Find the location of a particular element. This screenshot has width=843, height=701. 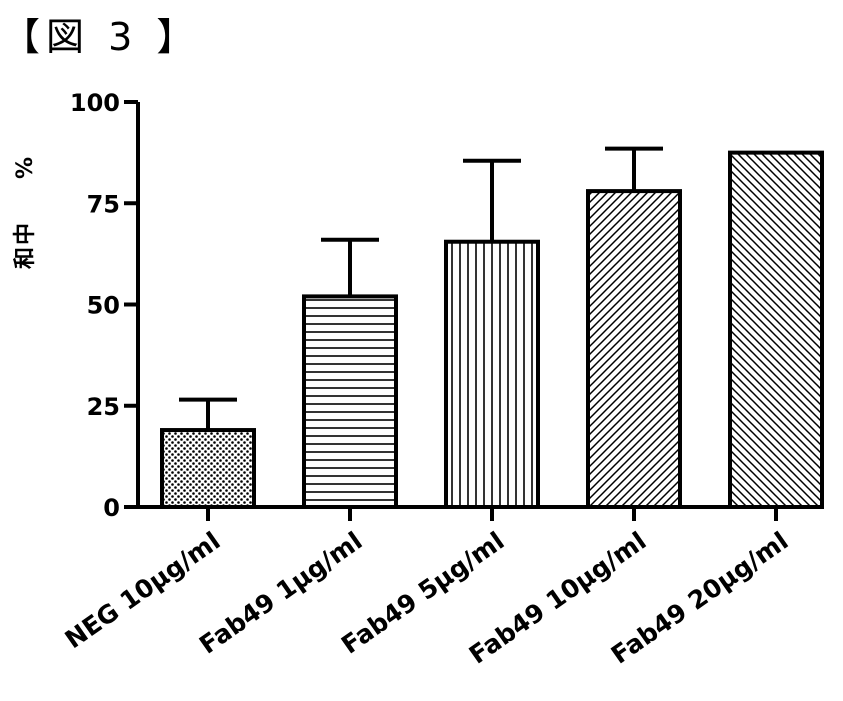

y-tick-label: 100 is located at coordinates (95, 103).